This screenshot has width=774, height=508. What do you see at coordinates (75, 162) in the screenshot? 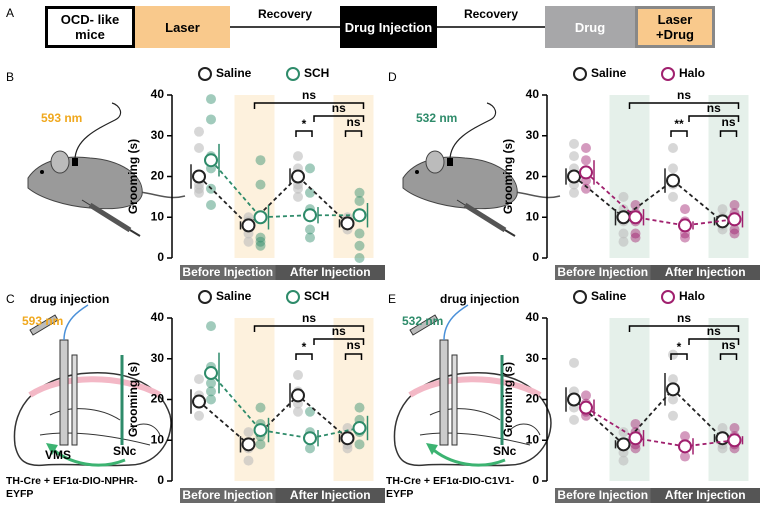
I see `fiber-tip` at bounding box center [75, 162].